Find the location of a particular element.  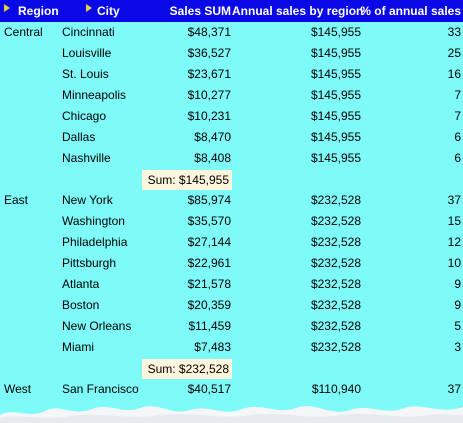

city-cell: Pittsburgh is located at coordinates (89, 263).